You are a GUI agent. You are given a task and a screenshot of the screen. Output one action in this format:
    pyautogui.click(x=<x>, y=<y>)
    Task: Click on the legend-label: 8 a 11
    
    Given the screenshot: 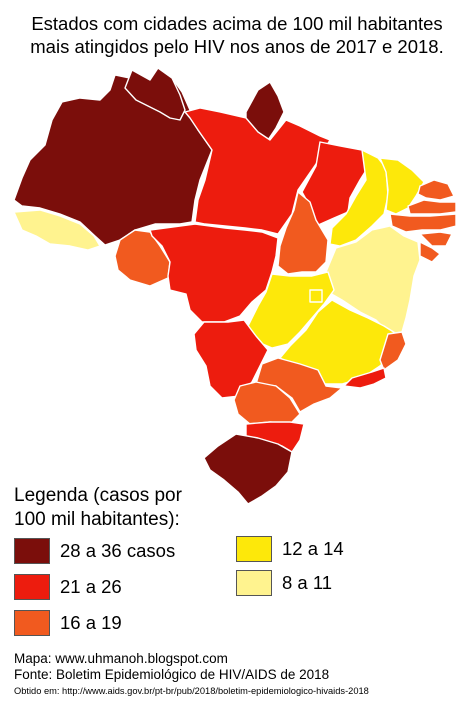 What is the action you would take?
    pyautogui.click(x=307, y=582)
    